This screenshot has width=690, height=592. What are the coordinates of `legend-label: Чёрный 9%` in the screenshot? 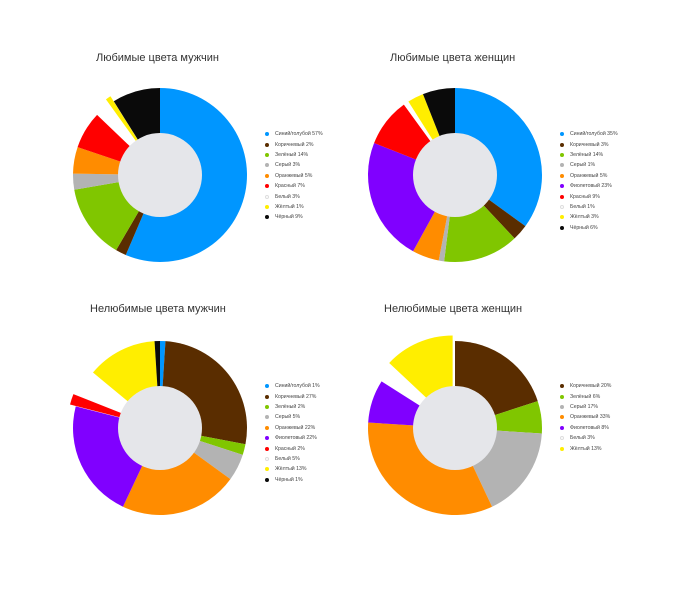 It's located at (289, 217).